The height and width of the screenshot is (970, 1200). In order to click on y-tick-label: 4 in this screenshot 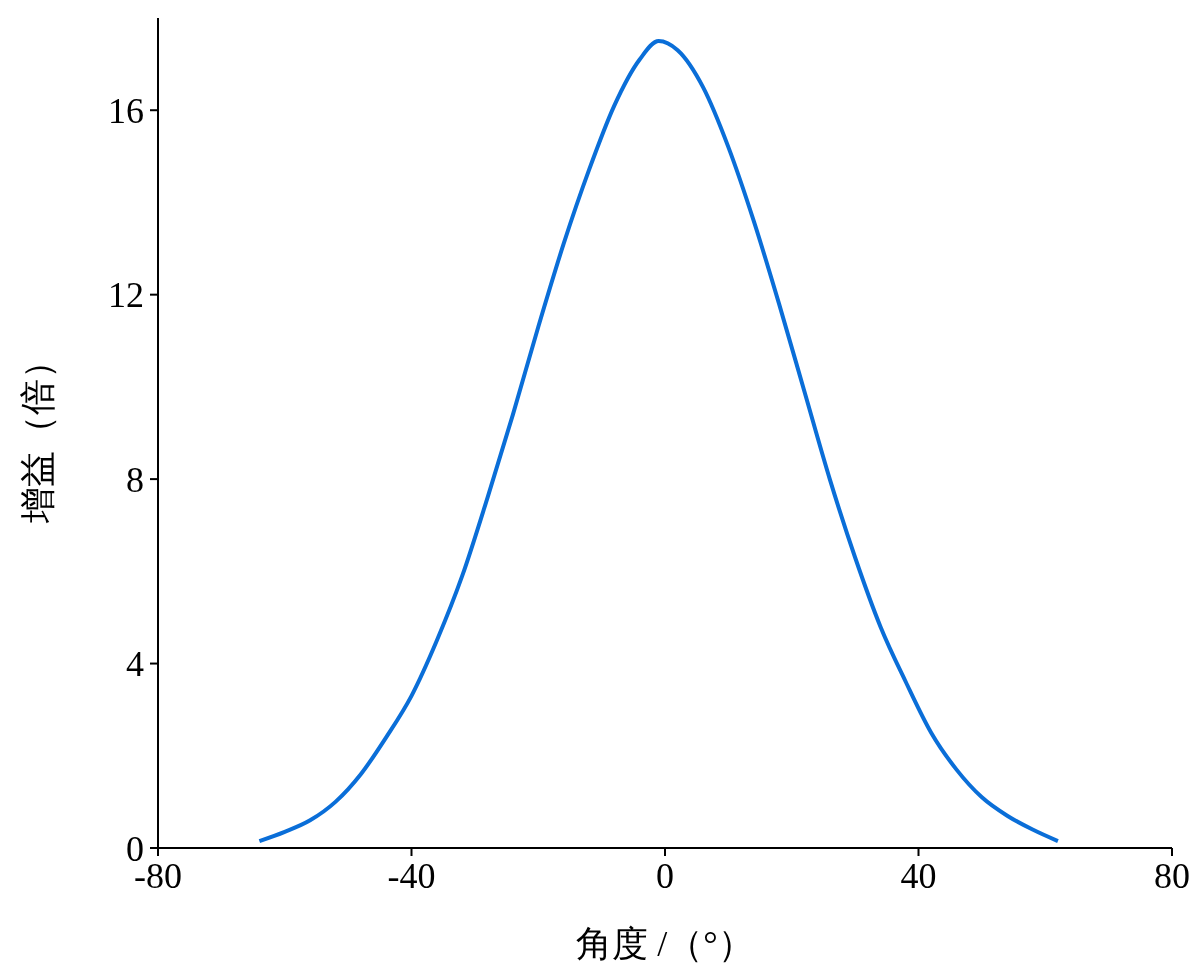, I will do `click(135, 664)`.